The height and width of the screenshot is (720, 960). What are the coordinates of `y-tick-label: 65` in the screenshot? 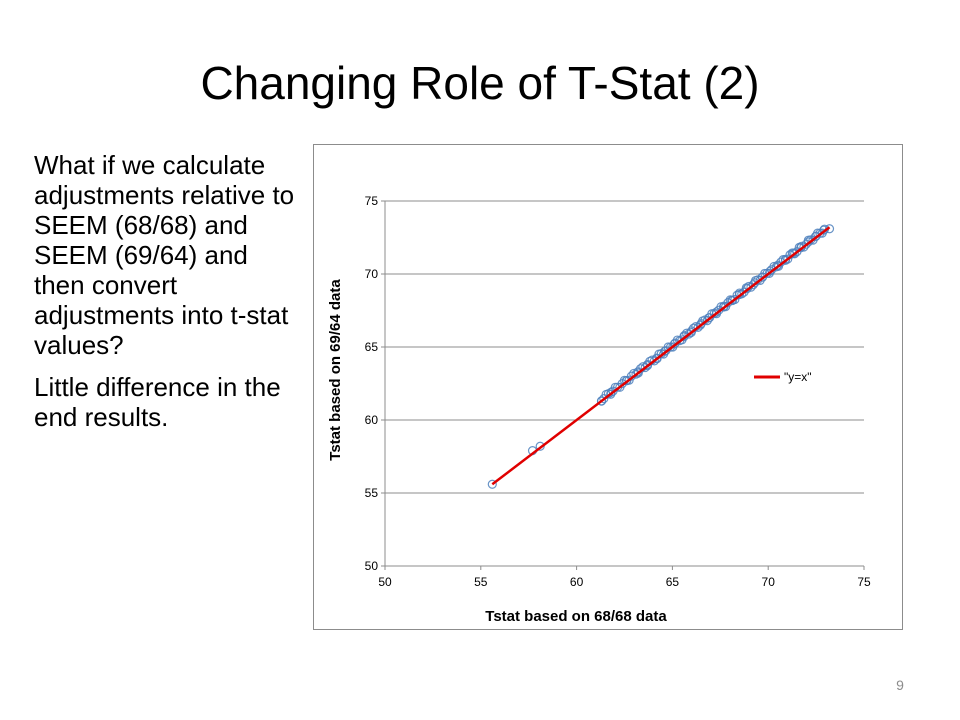 It's located at (372, 347).